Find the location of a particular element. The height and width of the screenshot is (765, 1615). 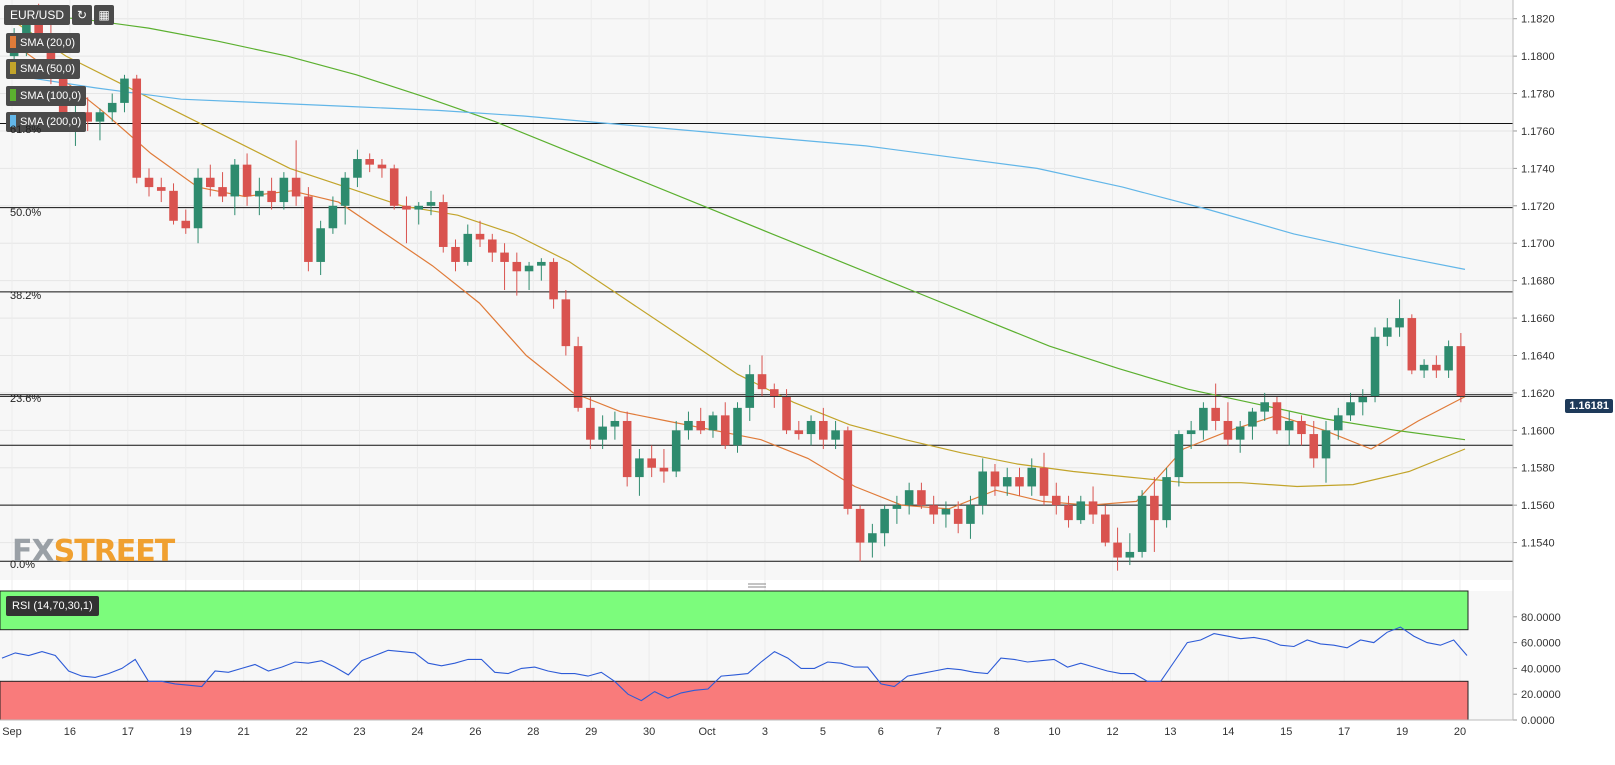

rsi-y-tick-label: 60.0000 is located at coordinates (1541, 644).